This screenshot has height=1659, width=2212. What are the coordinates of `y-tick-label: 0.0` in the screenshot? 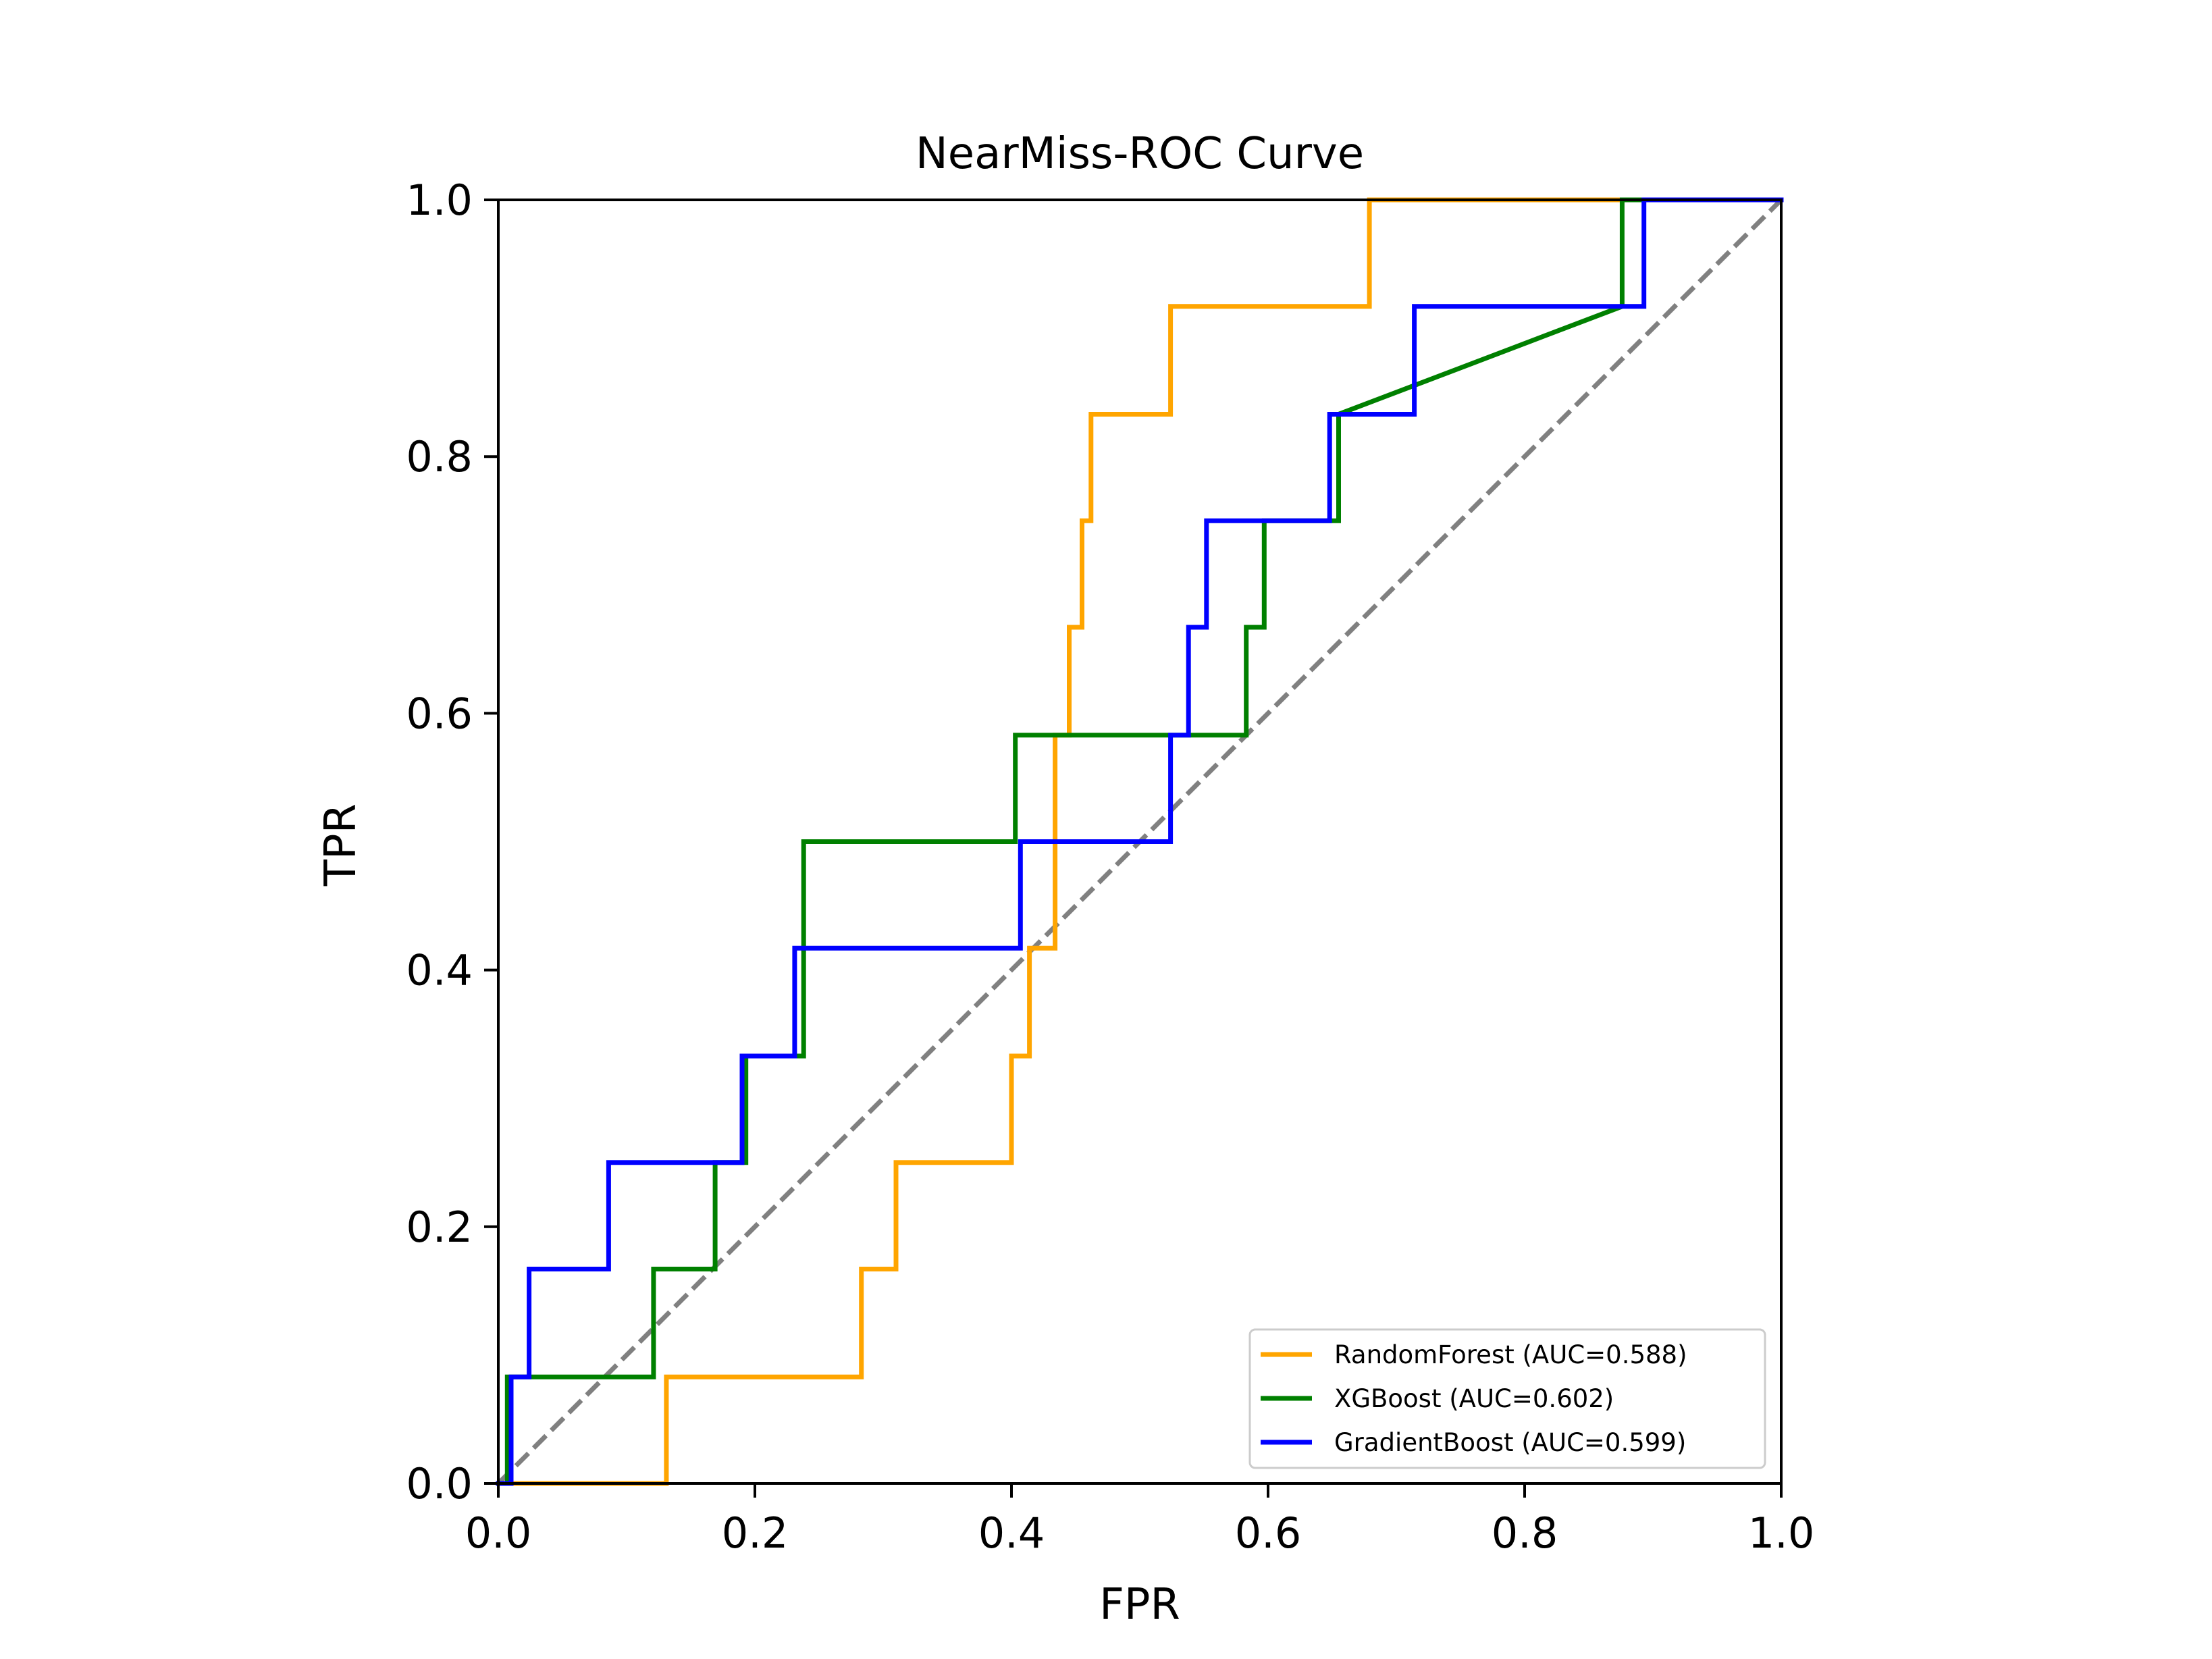 It's located at (439, 1483).